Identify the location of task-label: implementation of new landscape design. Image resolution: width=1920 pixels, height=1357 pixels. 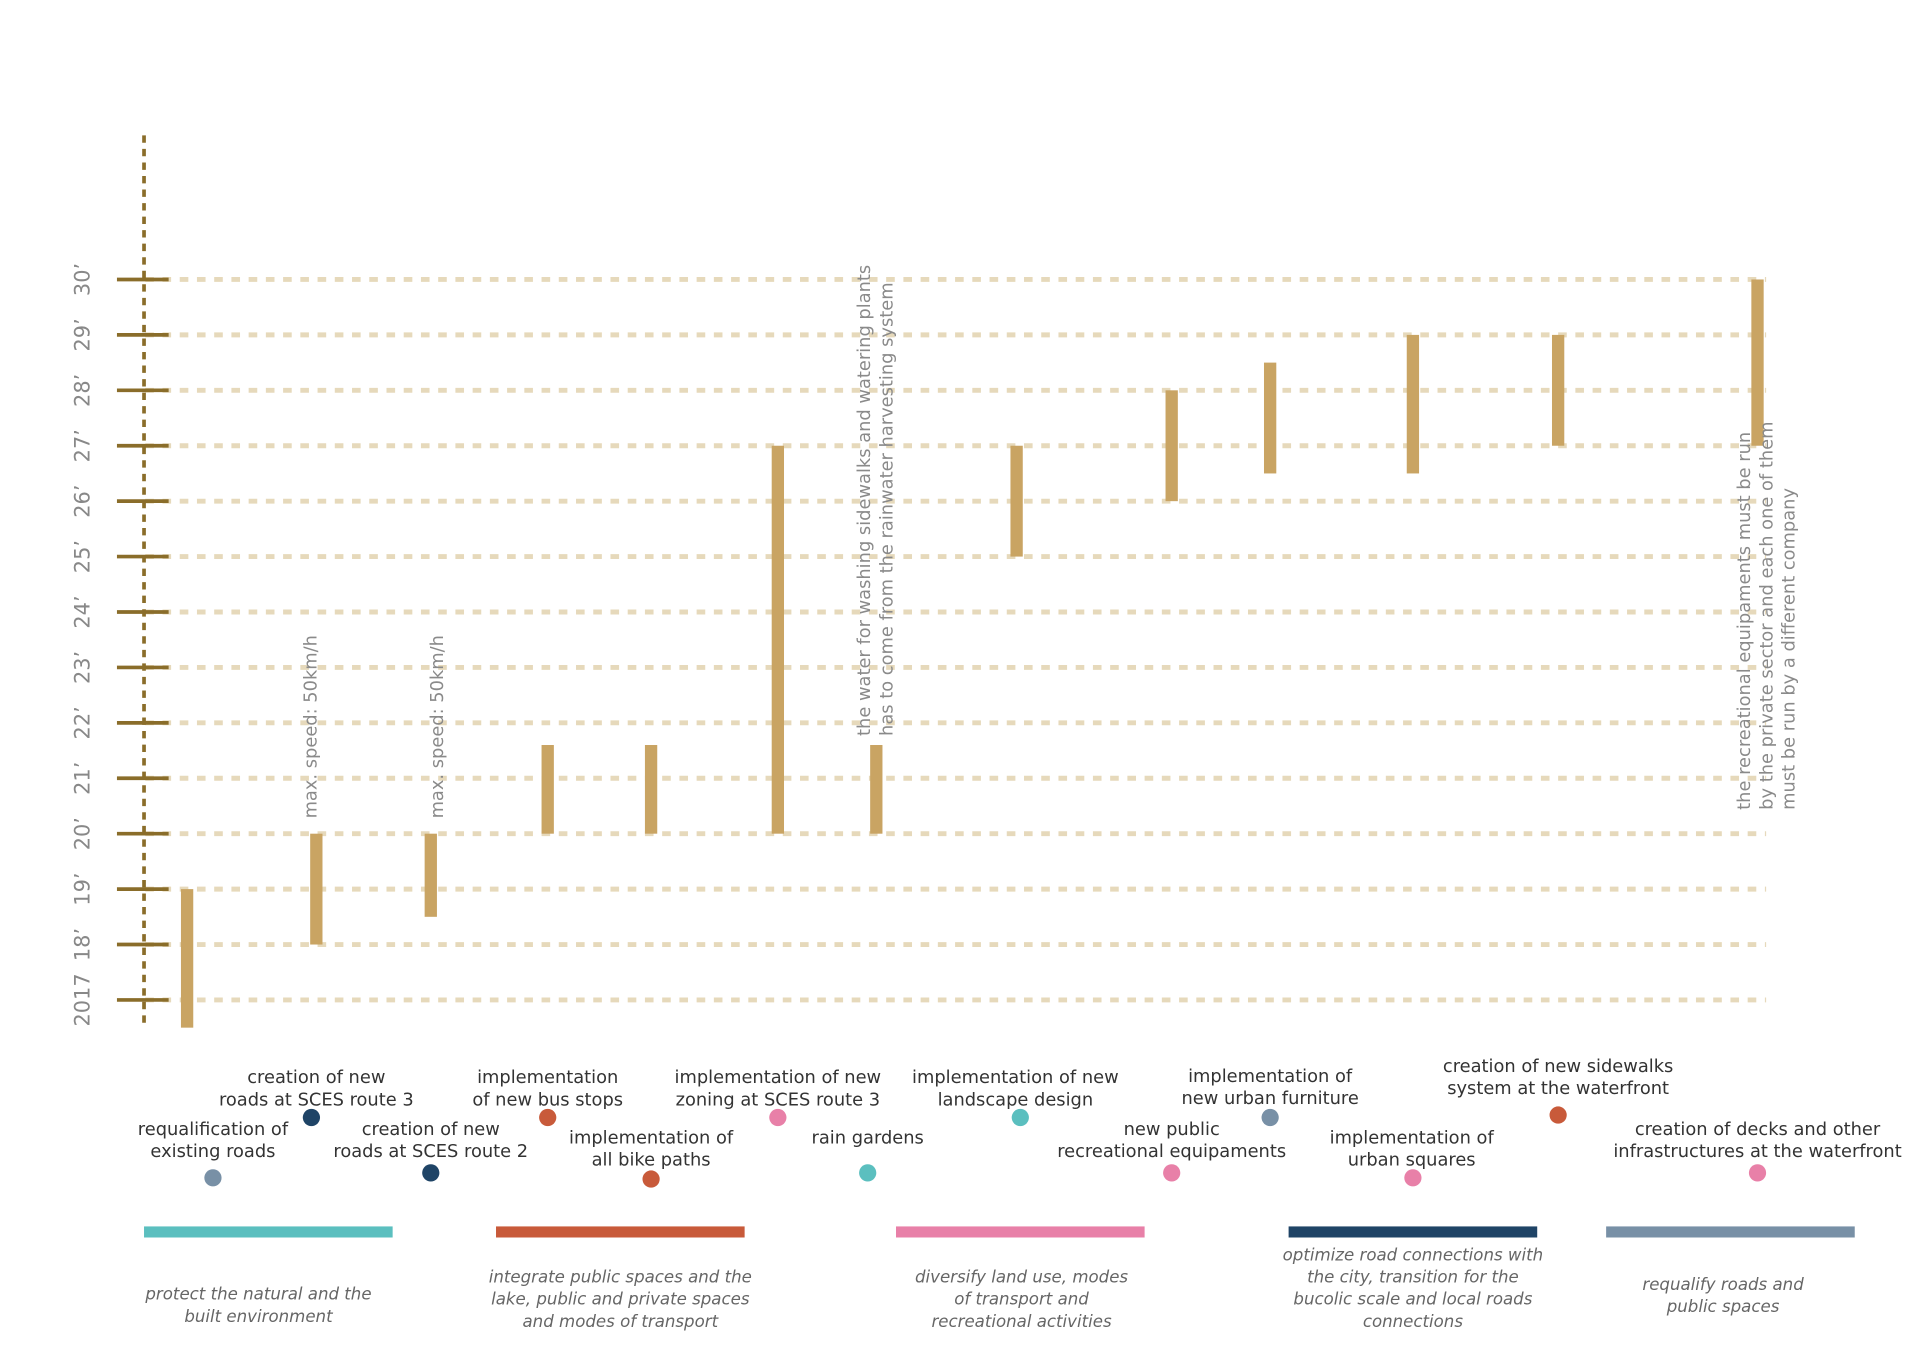
(1015, 1088).